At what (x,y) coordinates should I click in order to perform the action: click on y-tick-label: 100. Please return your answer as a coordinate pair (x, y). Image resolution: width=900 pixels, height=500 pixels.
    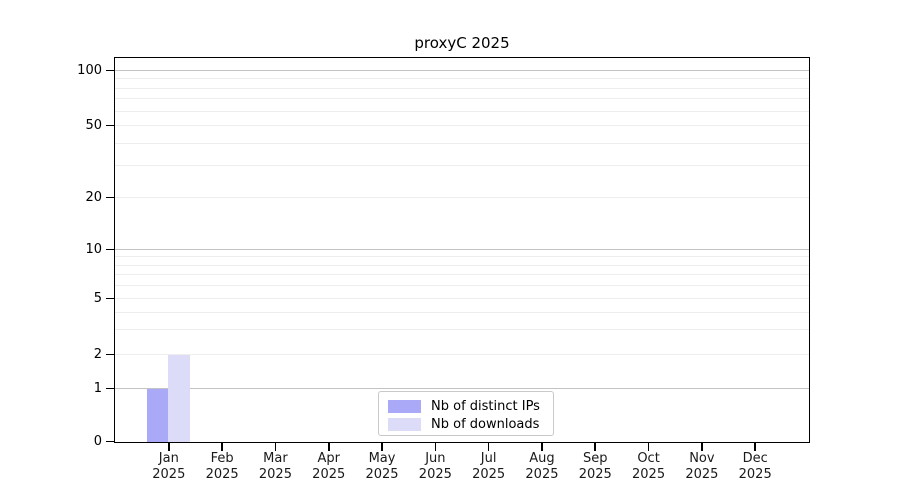
    Looking at the image, I should click on (89, 70).